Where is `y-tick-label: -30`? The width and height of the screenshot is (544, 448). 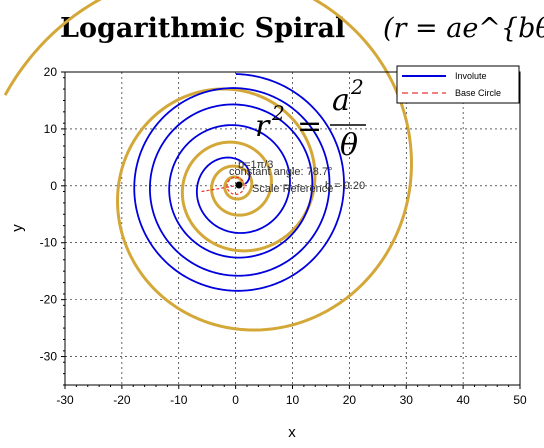
y-tick-label: -30 is located at coordinates (49, 357).